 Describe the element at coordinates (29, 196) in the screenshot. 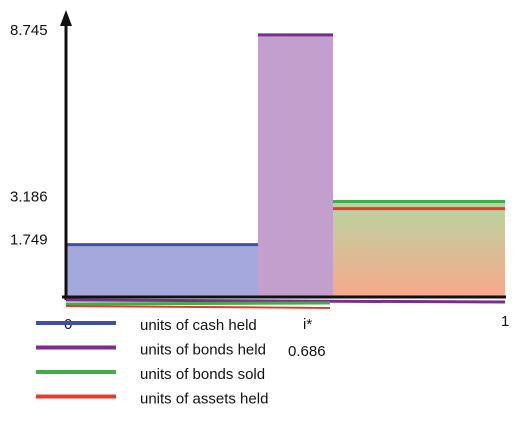

I see `y-tick-label: 3.186` at that location.